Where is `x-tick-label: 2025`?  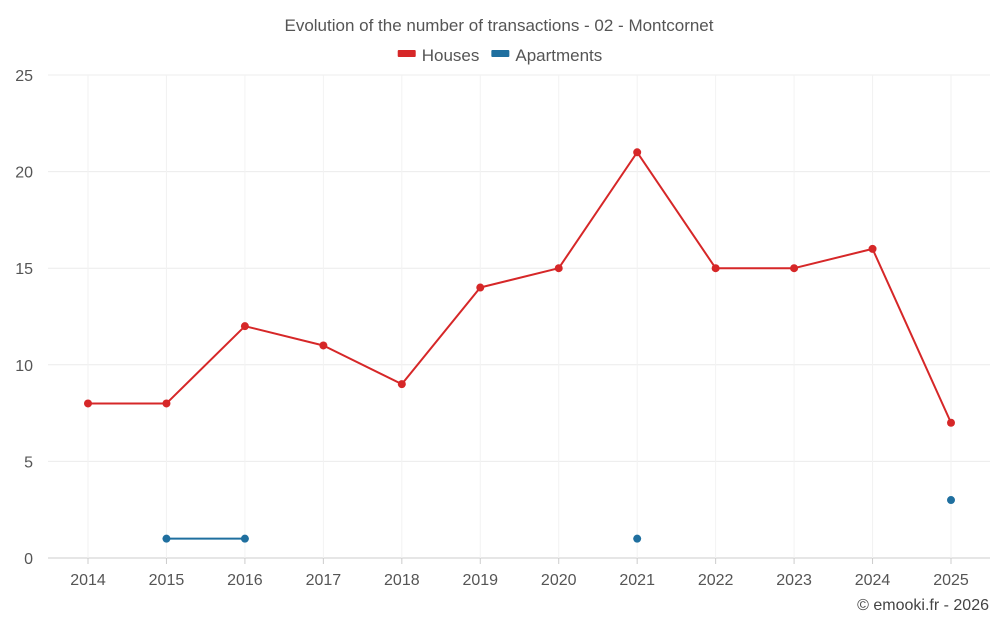
x-tick-label: 2025 is located at coordinates (951, 580).